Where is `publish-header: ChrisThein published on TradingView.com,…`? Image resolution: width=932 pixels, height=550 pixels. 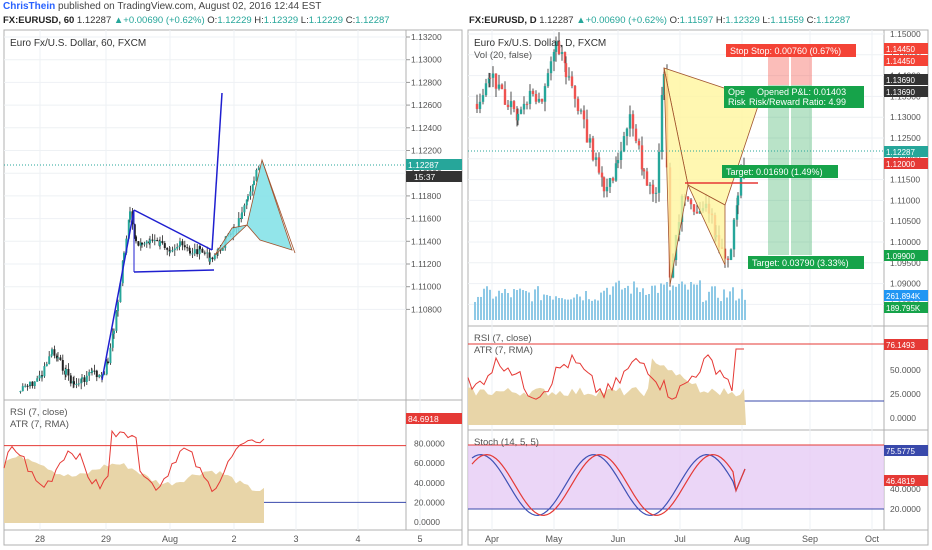
publish-header: ChrisThein published on TradingView.com,… is located at coordinates (466, 7).